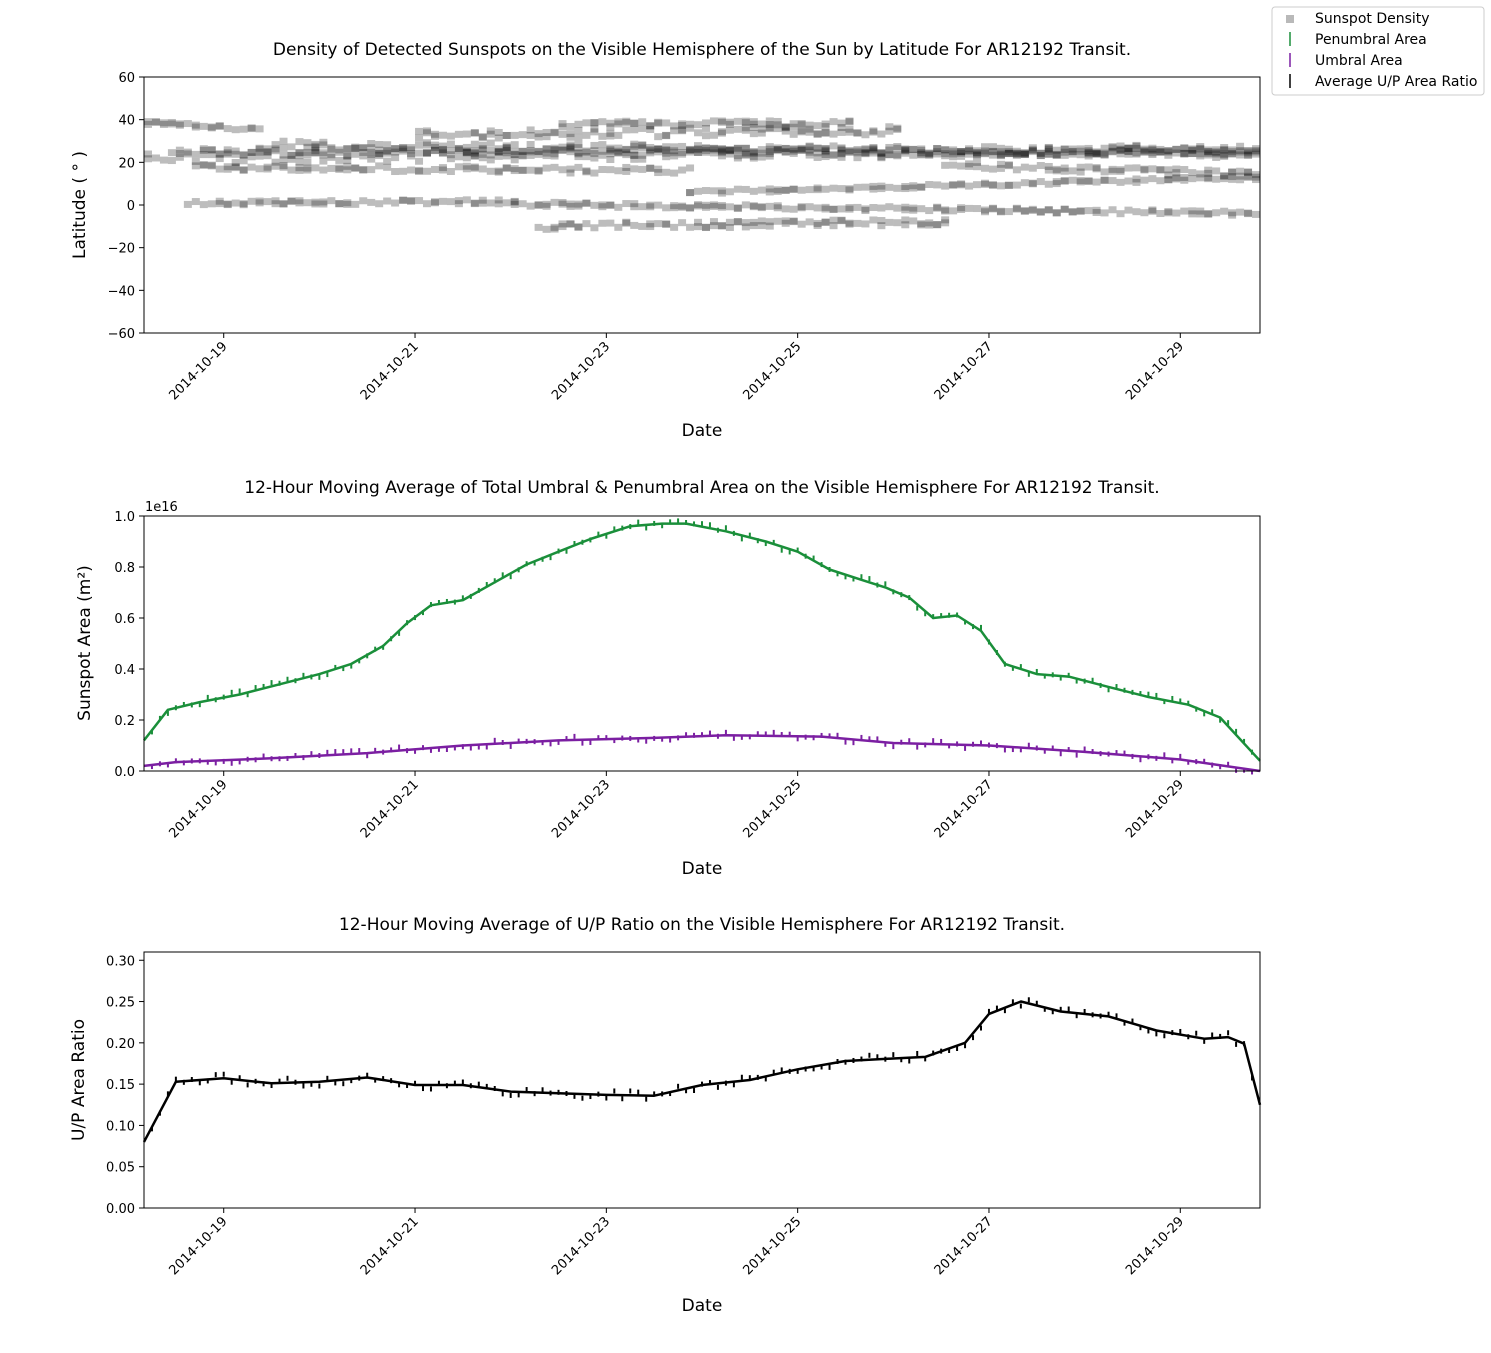  I want to click on legend-label-up-ratio: Average U/P Area Ratio, so click(1396, 82).